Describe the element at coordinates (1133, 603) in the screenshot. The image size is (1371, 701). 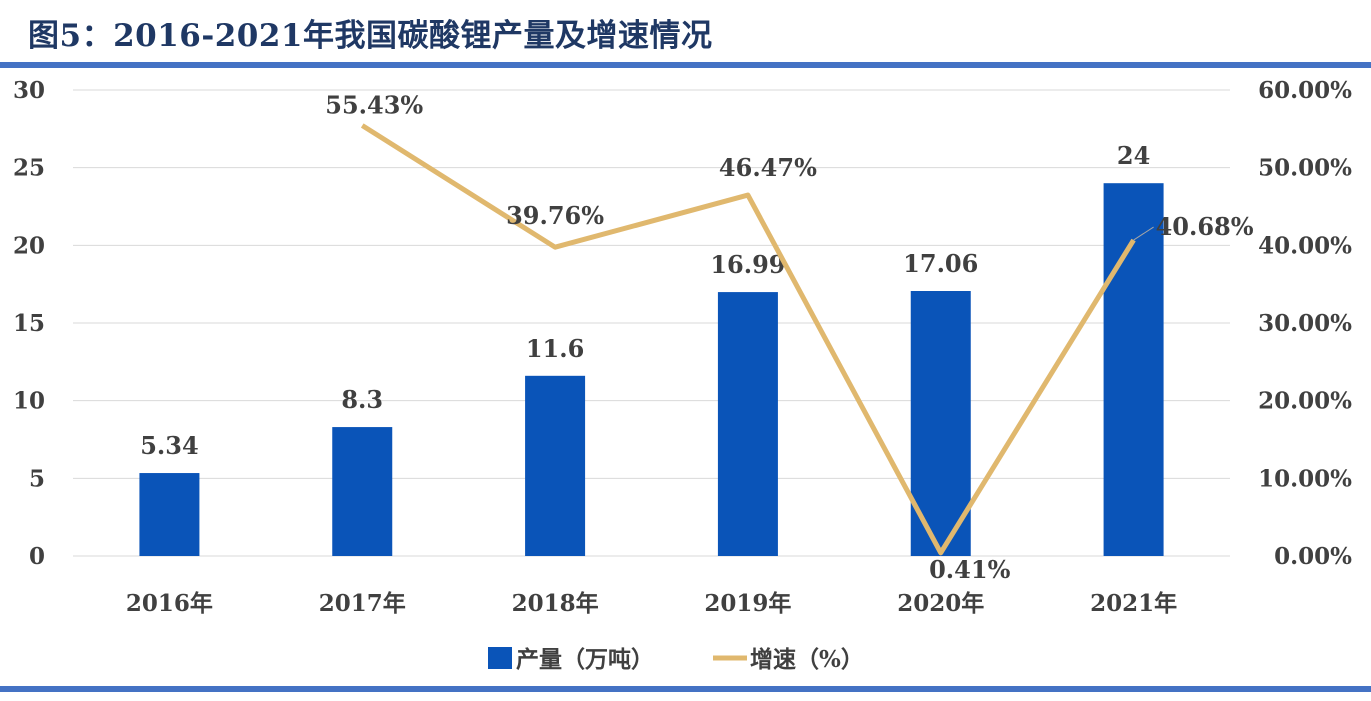
I see `x-category-label: 2021年` at that location.